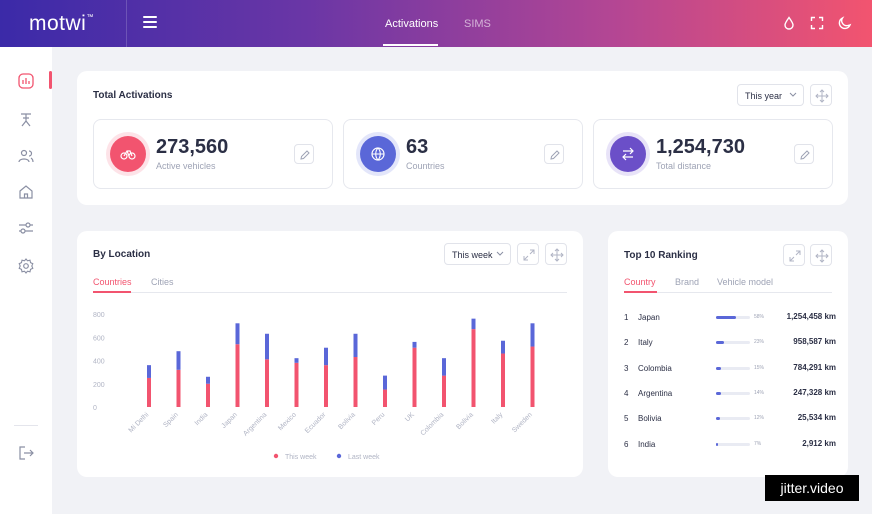 The width and height of the screenshot is (872, 514). What do you see at coordinates (316, 423) in the screenshot?
I see `x-tick-label: Ecuador` at bounding box center [316, 423].